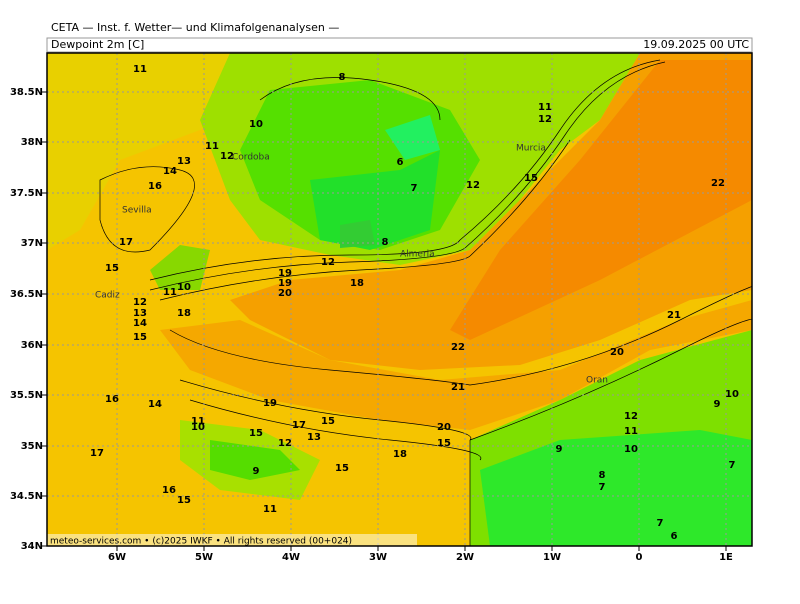  Describe the element at coordinates (32, 546) in the screenshot. I see `lat-label: 34N` at that location.